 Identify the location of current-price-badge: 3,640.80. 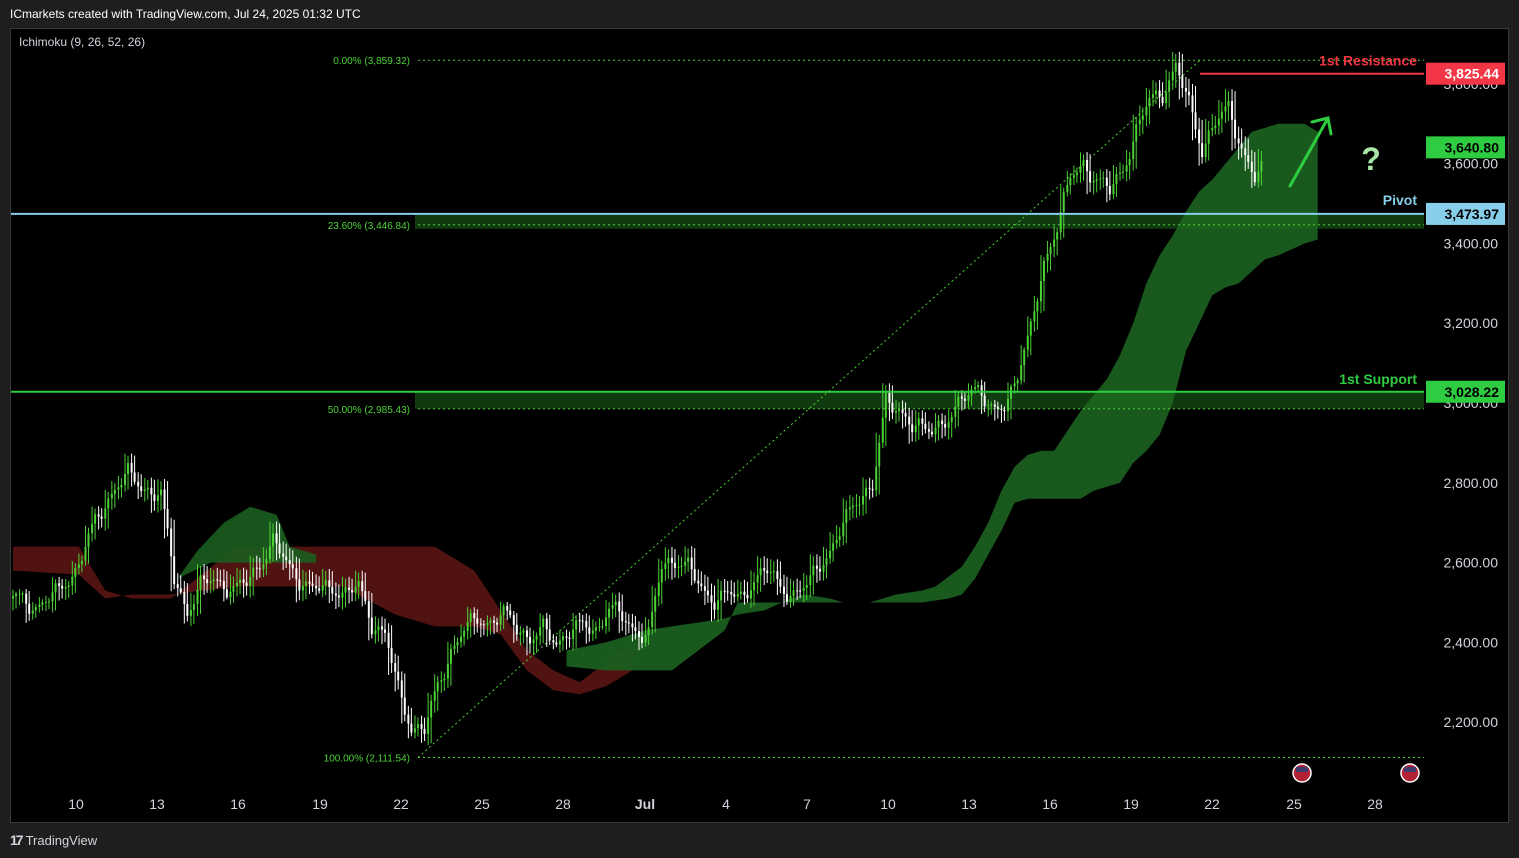
(1472, 147).